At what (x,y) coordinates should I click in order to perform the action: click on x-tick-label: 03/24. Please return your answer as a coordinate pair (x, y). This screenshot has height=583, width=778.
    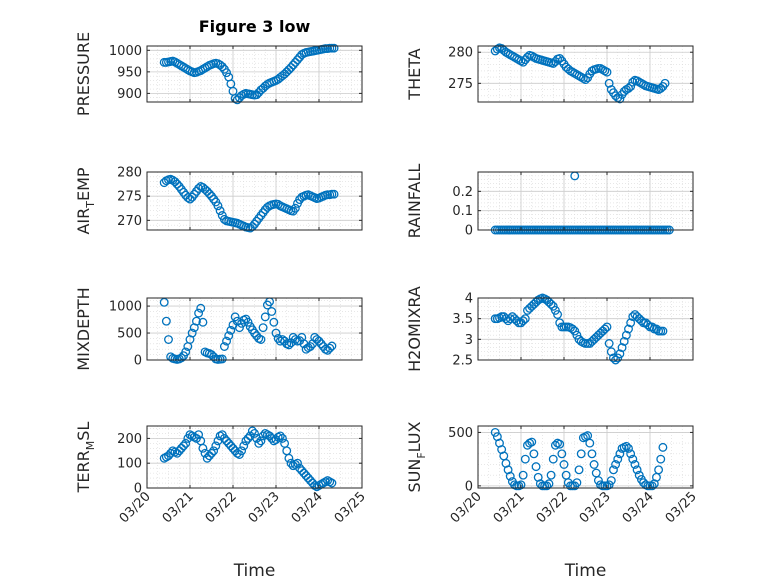
    Looking at the image, I should click on (307, 507).